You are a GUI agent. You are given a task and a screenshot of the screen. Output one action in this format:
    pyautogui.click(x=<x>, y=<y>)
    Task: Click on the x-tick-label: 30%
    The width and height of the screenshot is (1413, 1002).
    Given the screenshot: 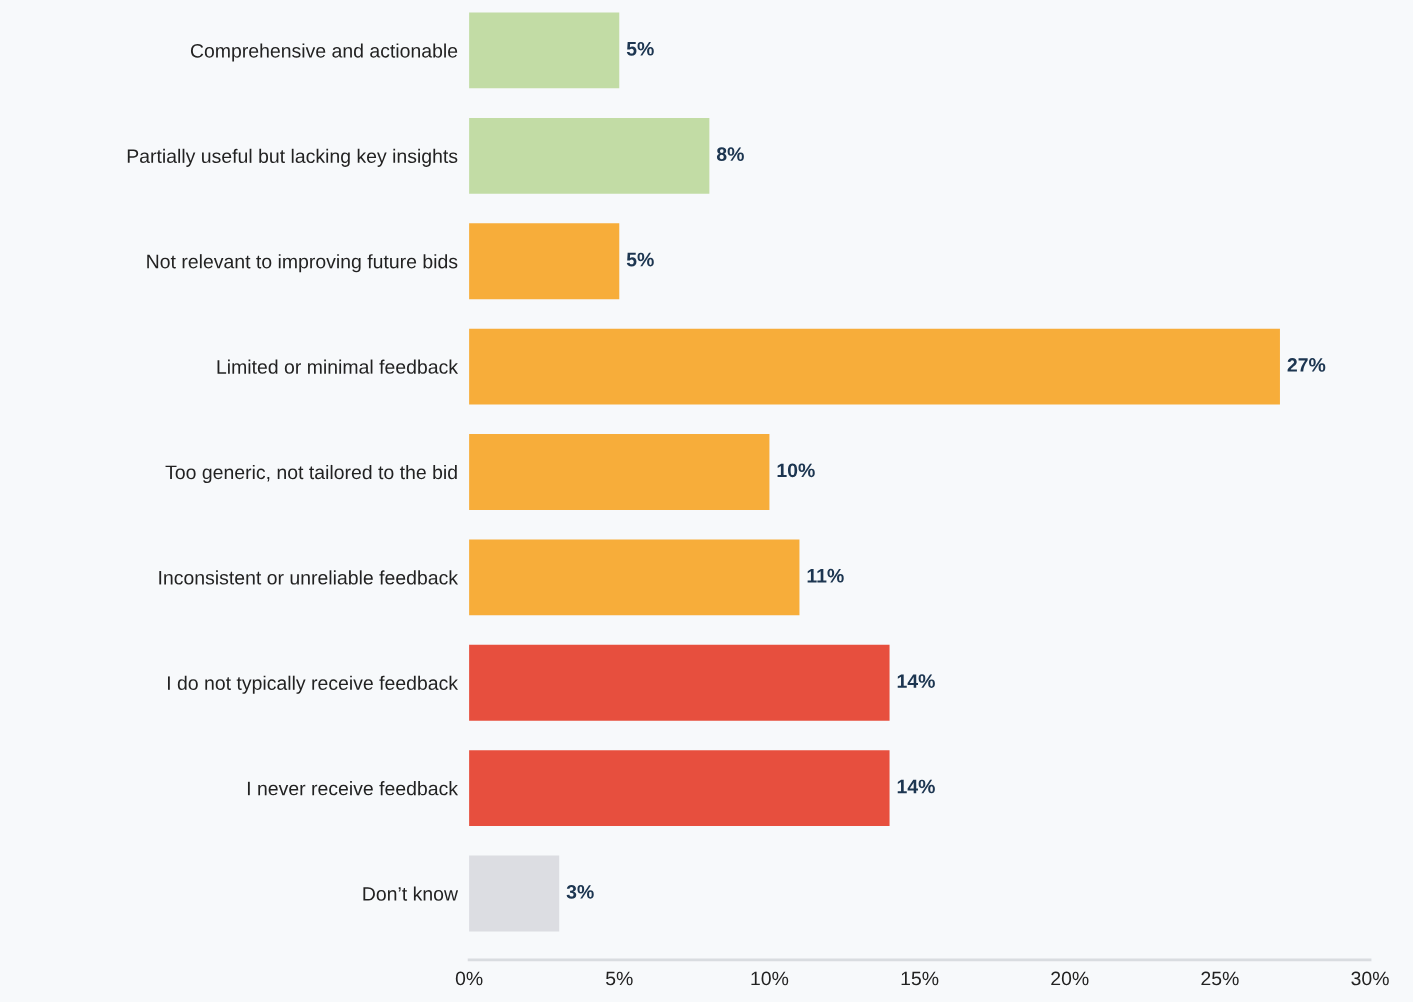 What is the action you would take?
    pyautogui.click(x=1370, y=978)
    